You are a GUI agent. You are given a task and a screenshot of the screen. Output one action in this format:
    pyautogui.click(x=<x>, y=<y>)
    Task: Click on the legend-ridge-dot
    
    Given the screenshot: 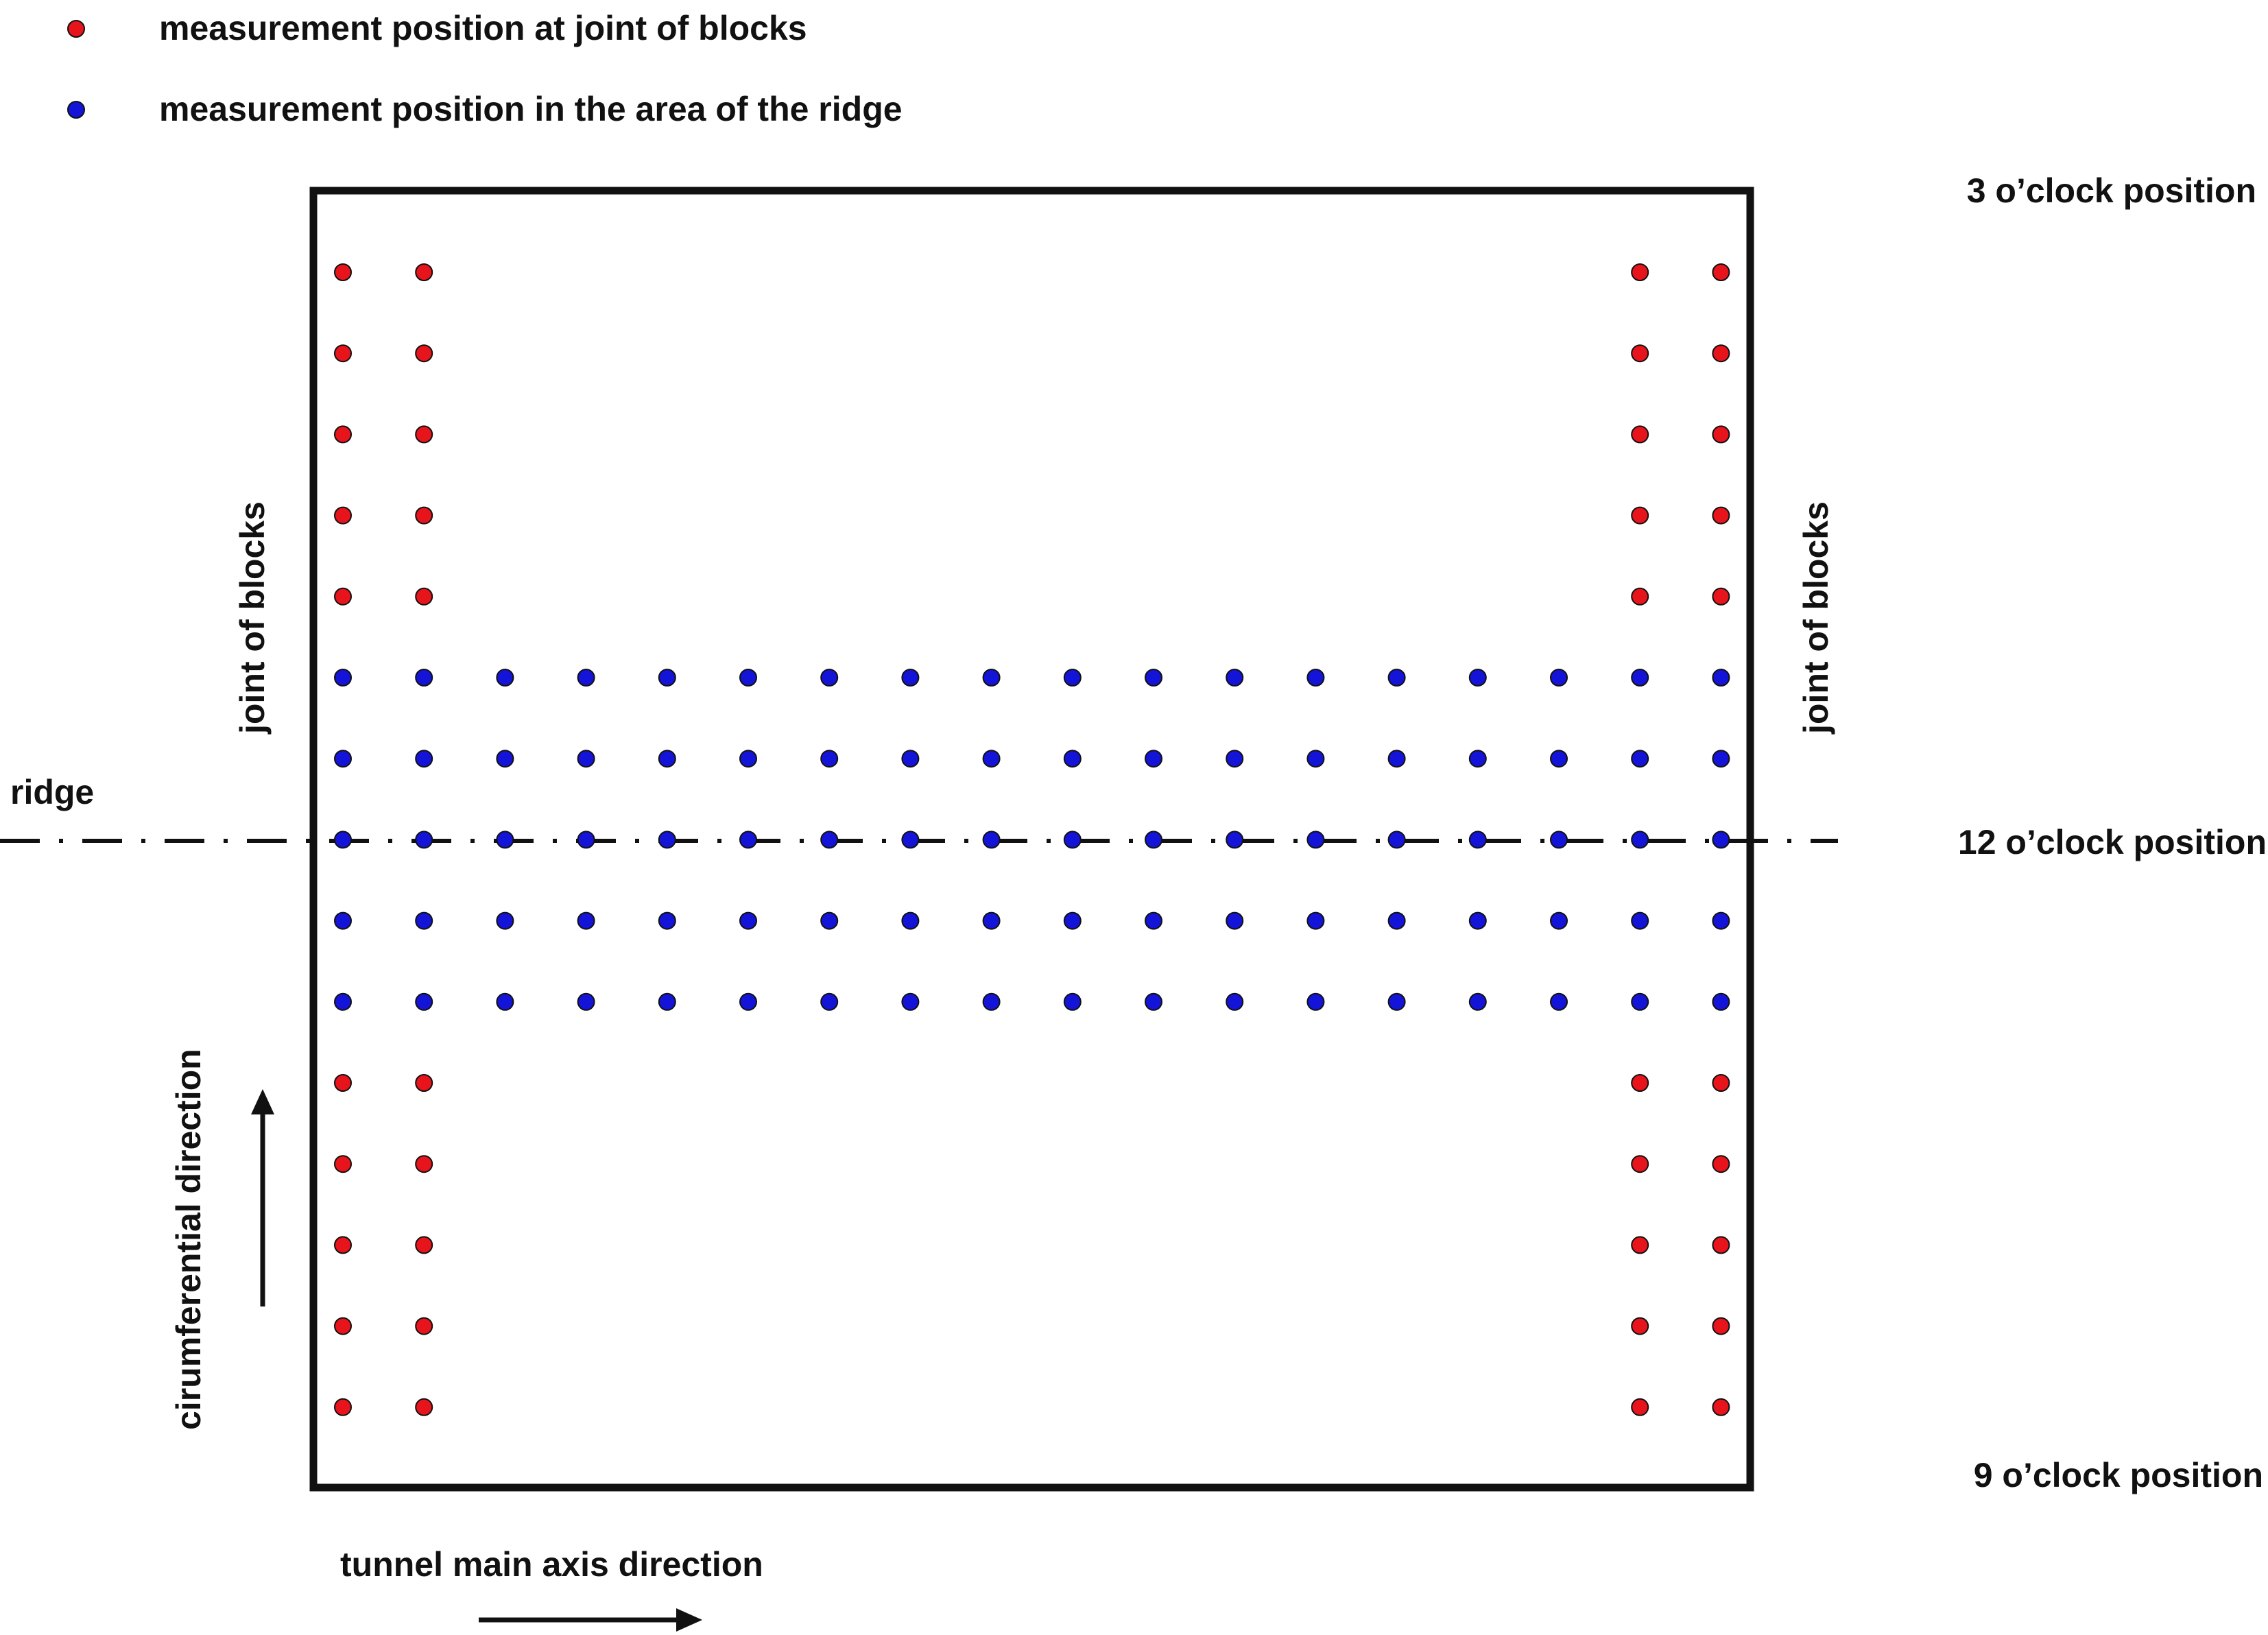 What is the action you would take?
    pyautogui.click(x=76, y=110)
    